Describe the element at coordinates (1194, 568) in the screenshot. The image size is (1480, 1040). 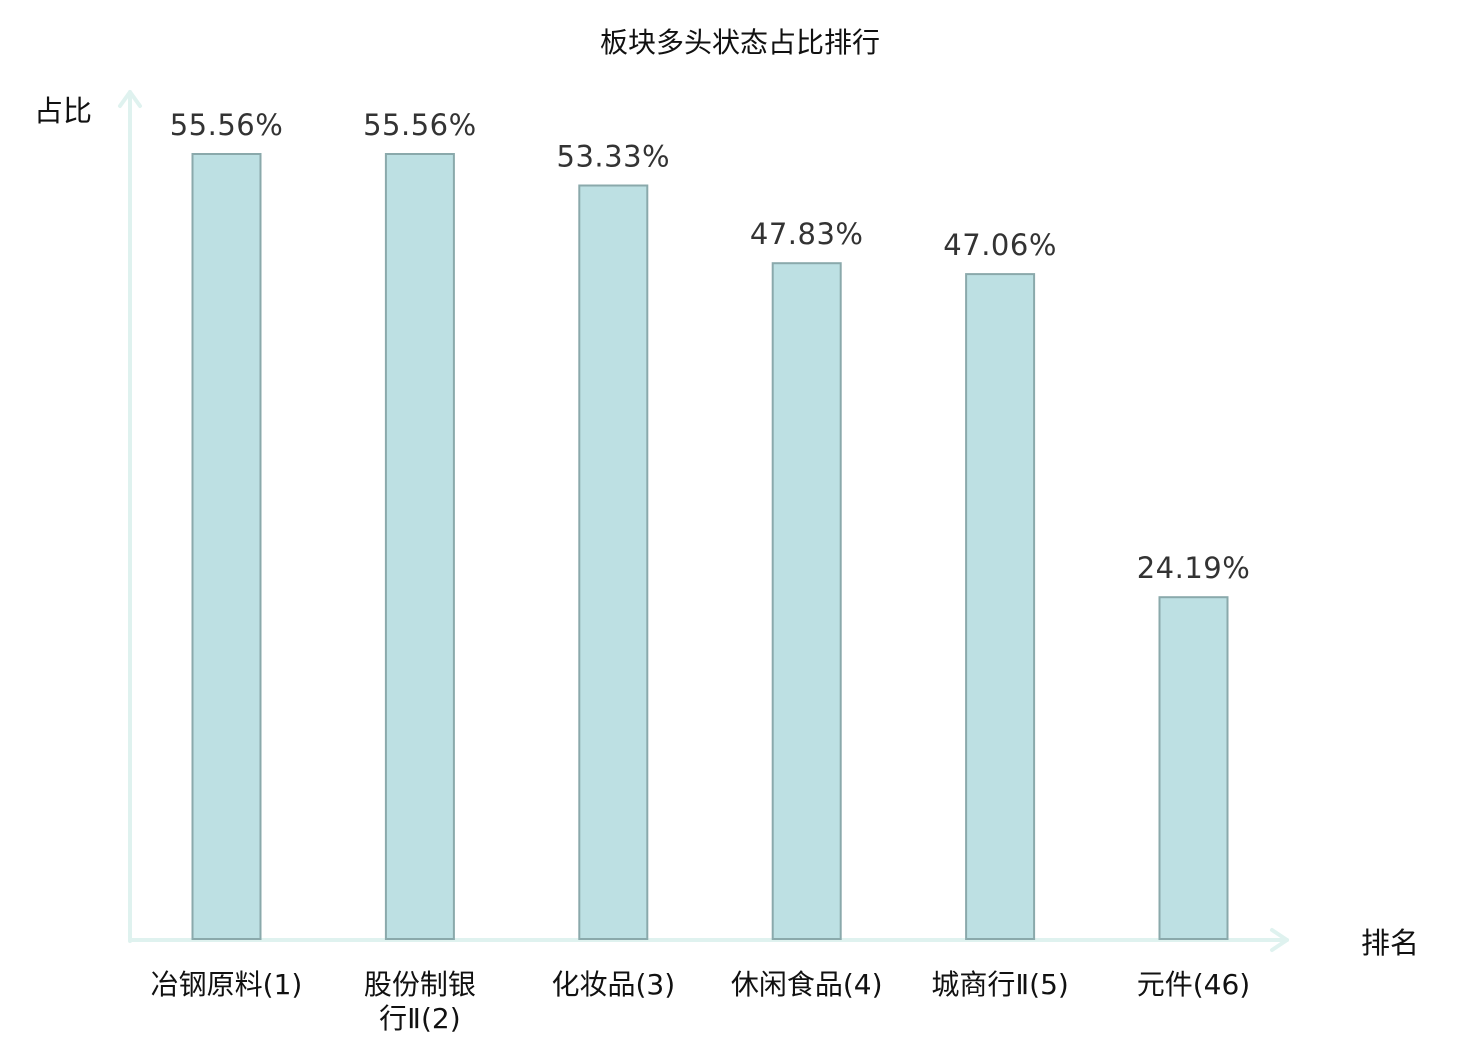
I see `value-label-6: 24.19%` at that location.